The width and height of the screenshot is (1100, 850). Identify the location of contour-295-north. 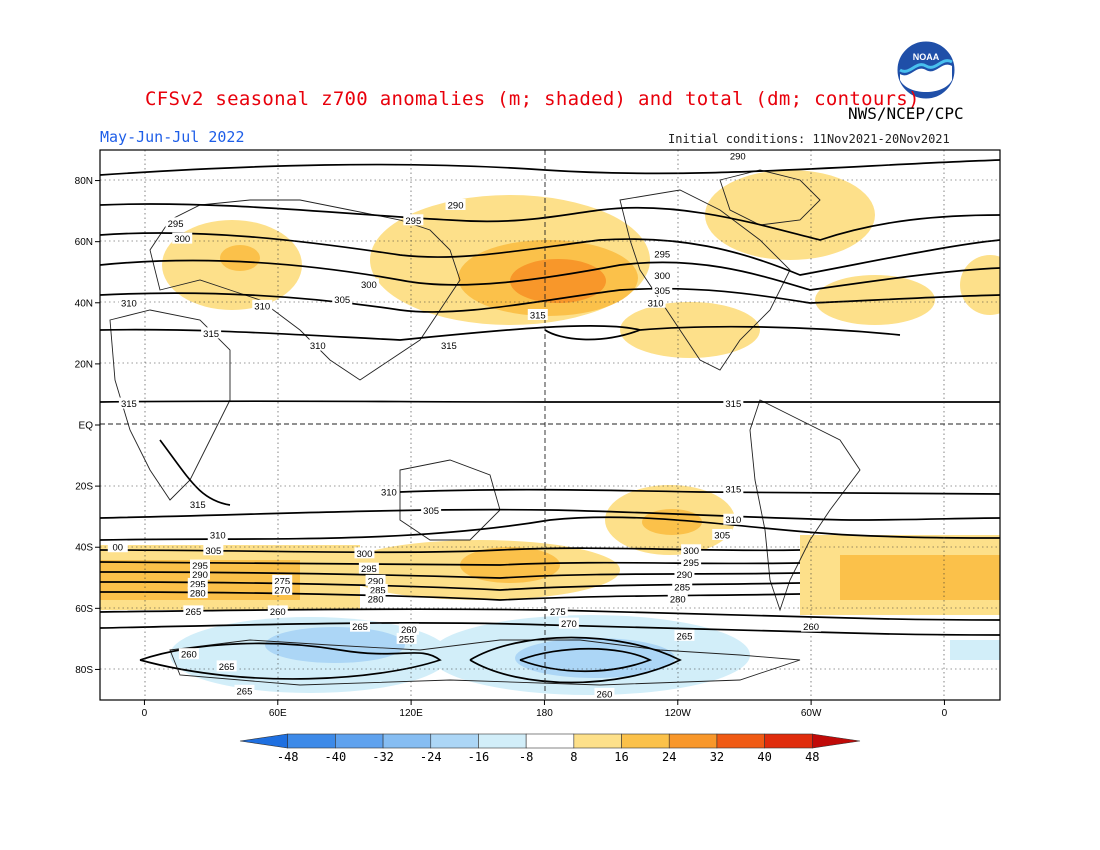
(550, 222).